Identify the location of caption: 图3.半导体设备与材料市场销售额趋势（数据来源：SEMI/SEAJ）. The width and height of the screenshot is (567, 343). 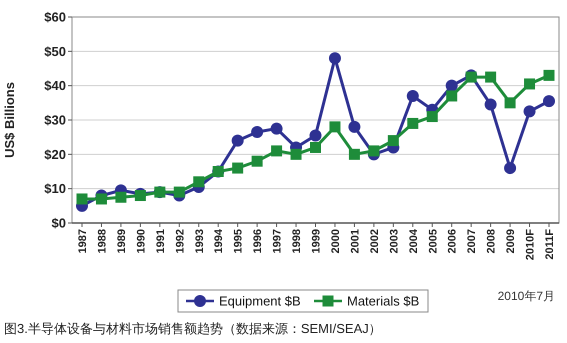
(193, 328).